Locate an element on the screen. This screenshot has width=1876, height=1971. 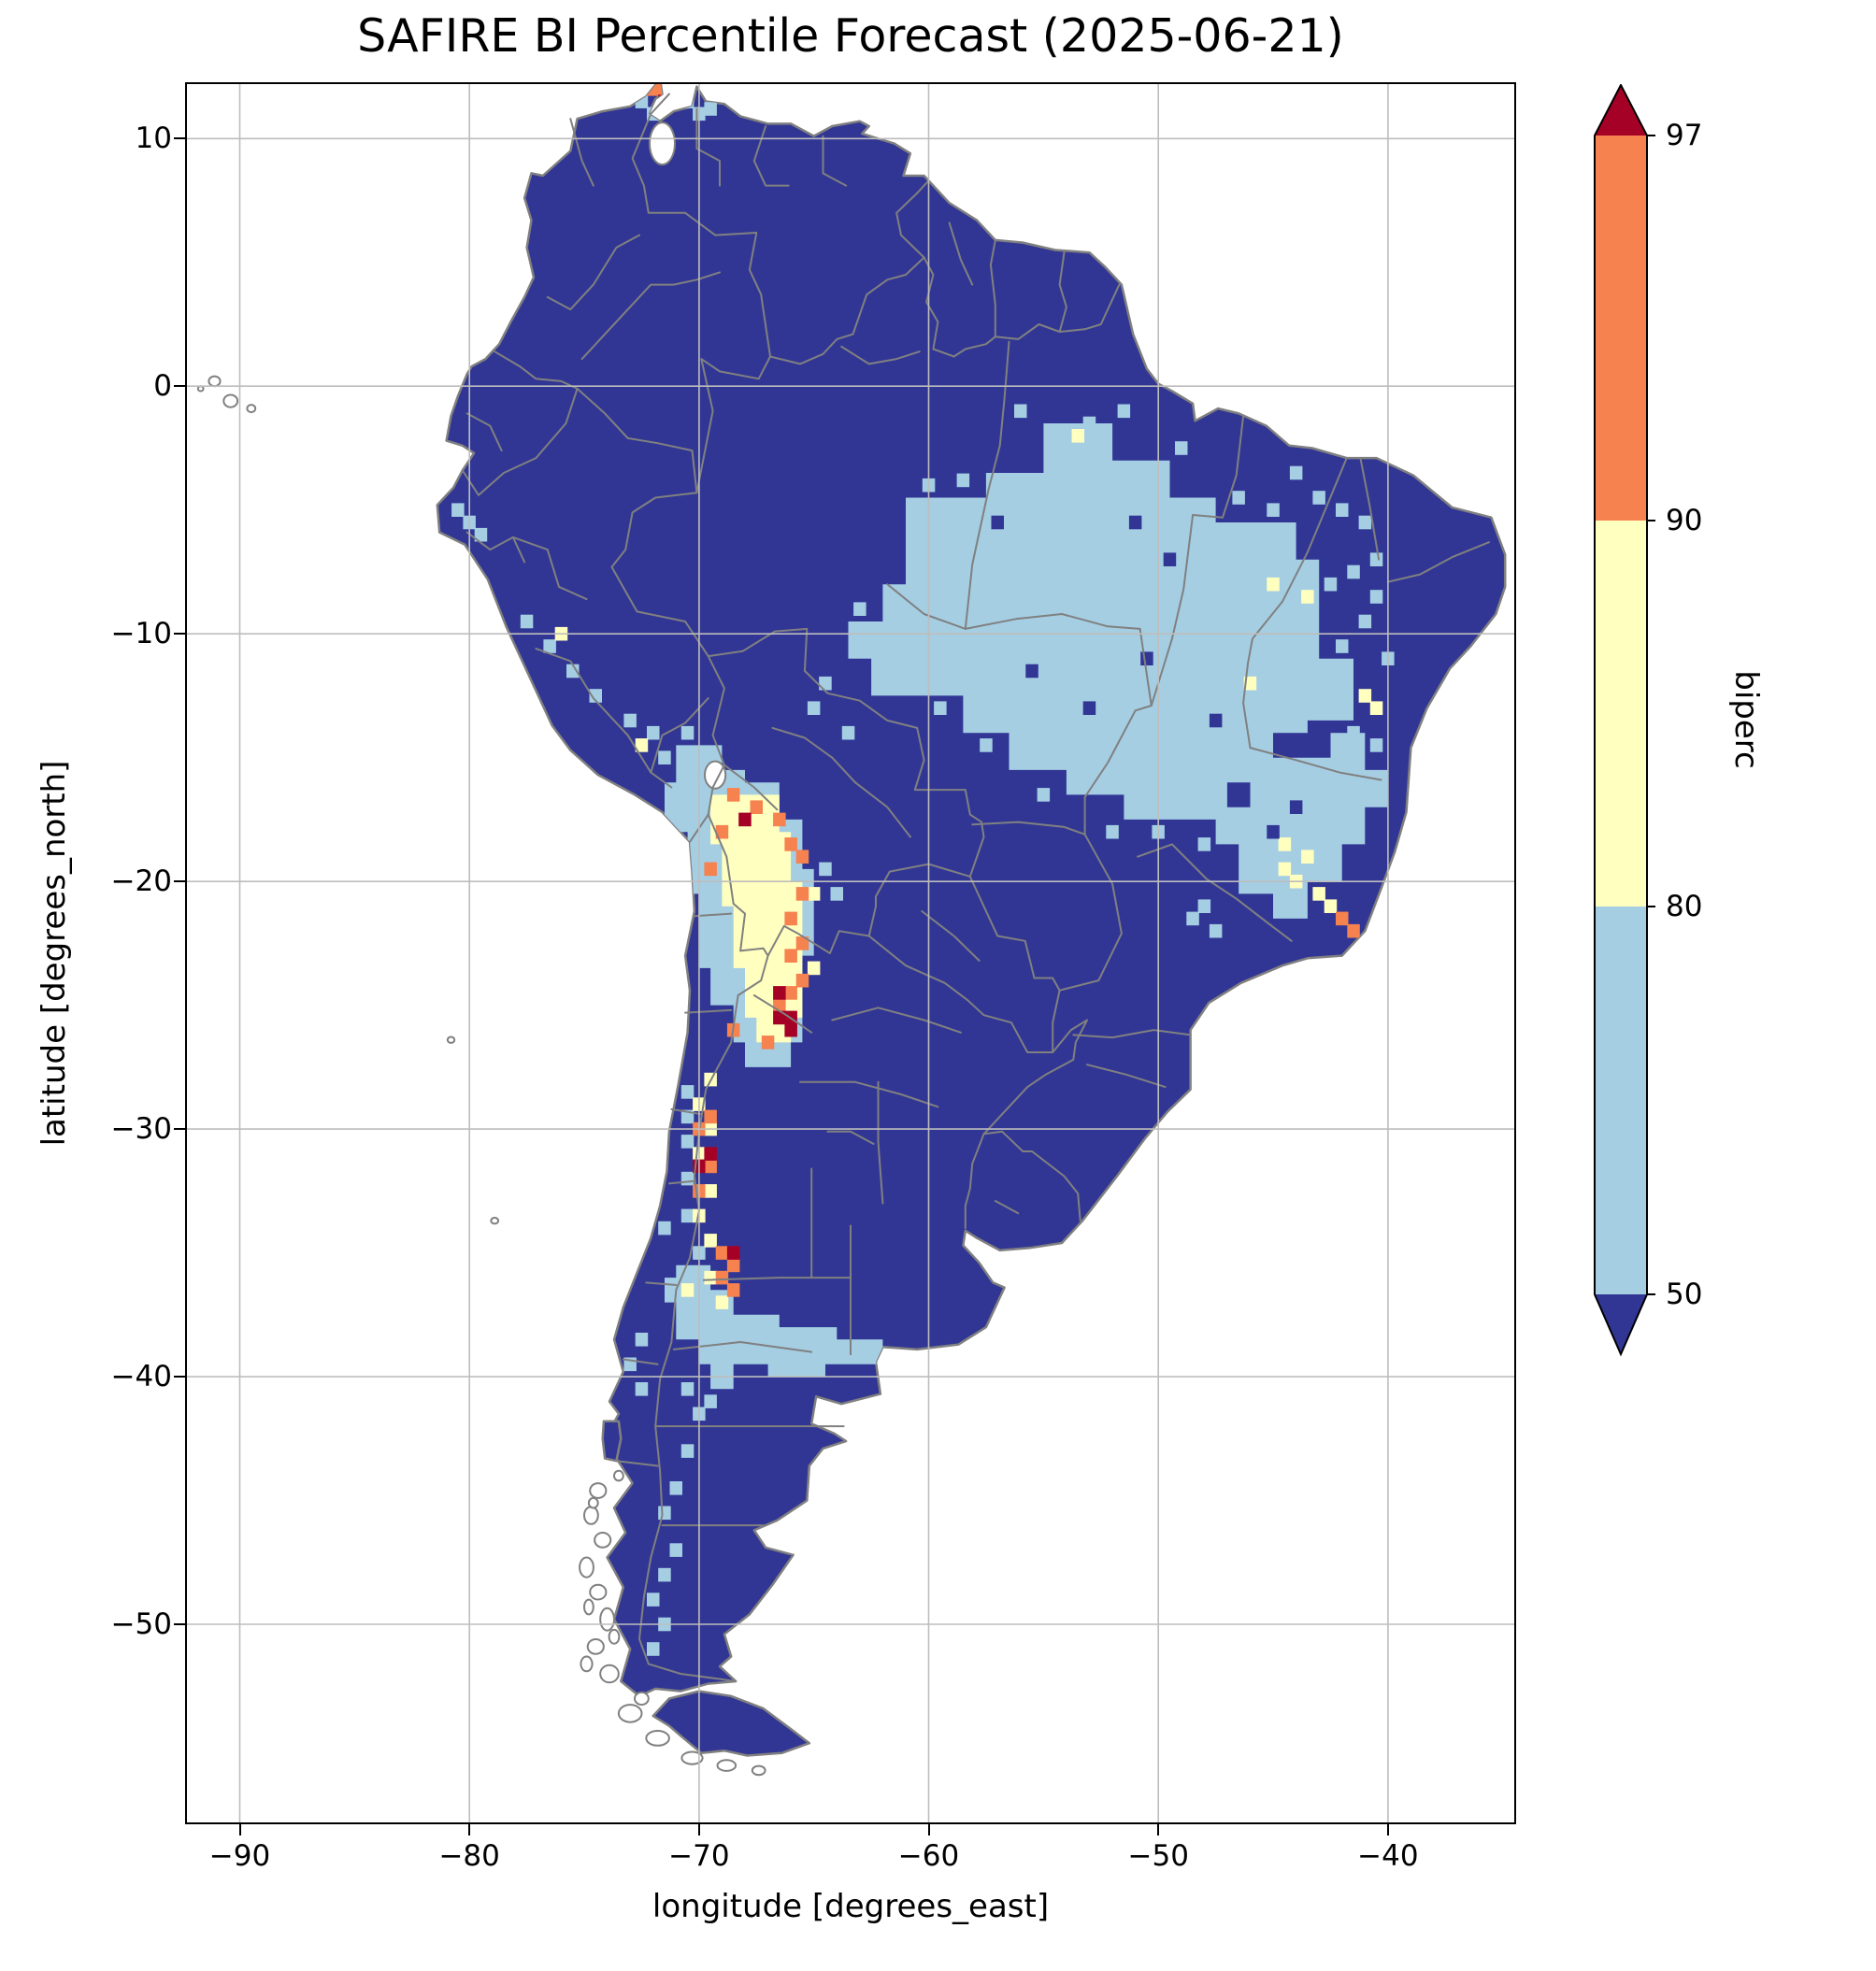
y-tick-label: 0 is located at coordinates (162, 386).